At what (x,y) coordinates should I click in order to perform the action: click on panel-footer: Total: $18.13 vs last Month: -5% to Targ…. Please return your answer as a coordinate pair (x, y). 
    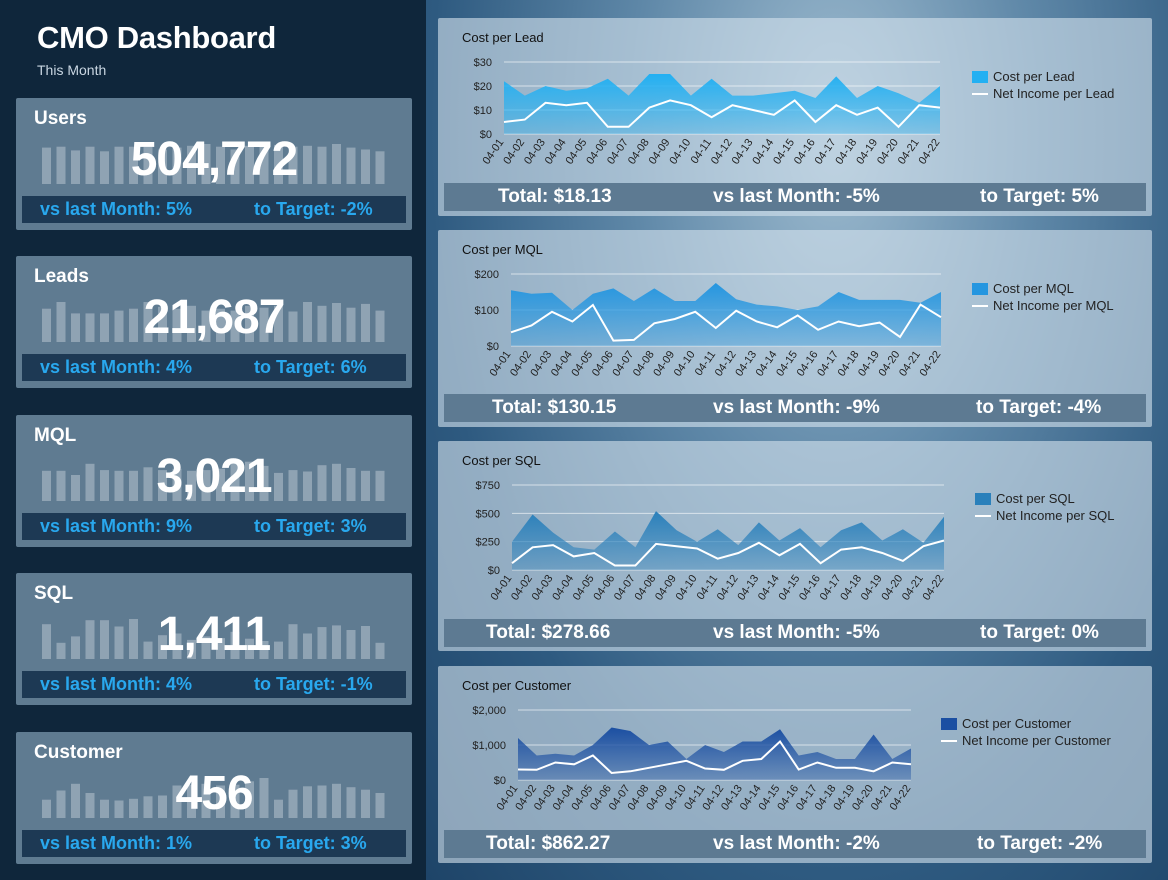
    Looking at the image, I should click on (795, 197).